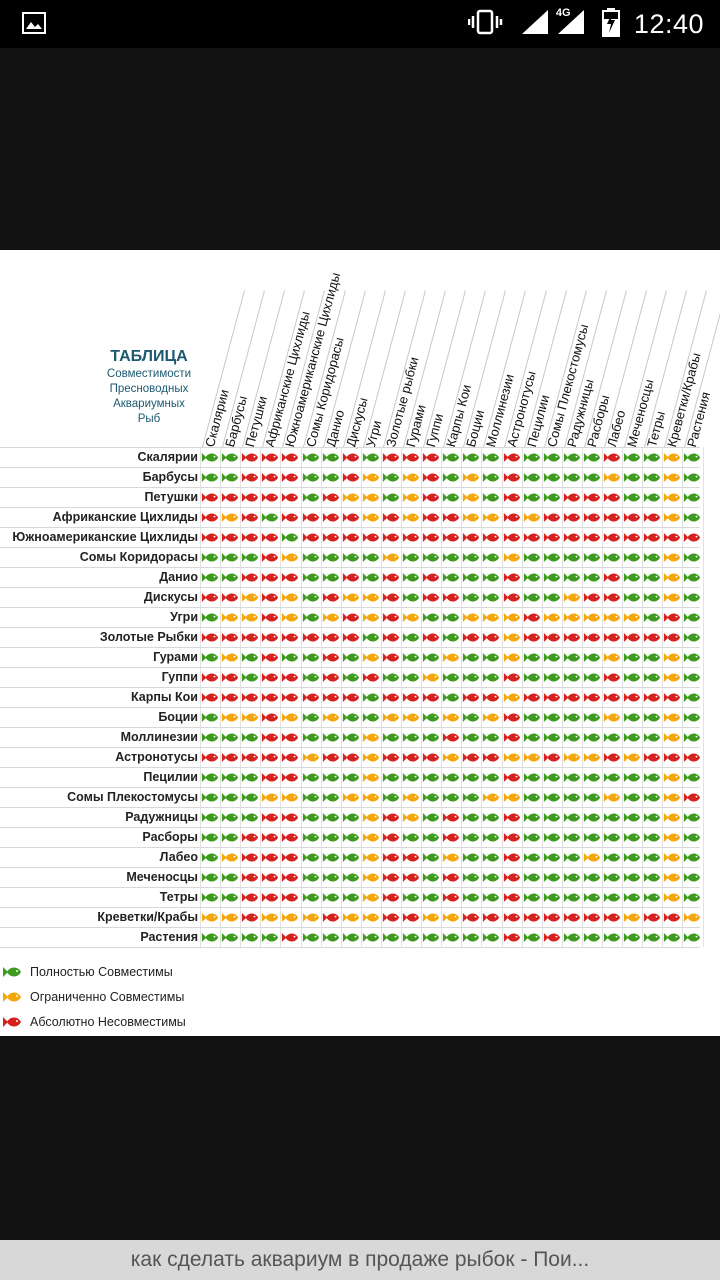 The width and height of the screenshot is (720, 1280). What do you see at coordinates (147, 917) in the screenshot?
I see `row-label: Креветки/Крабы` at bounding box center [147, 917].